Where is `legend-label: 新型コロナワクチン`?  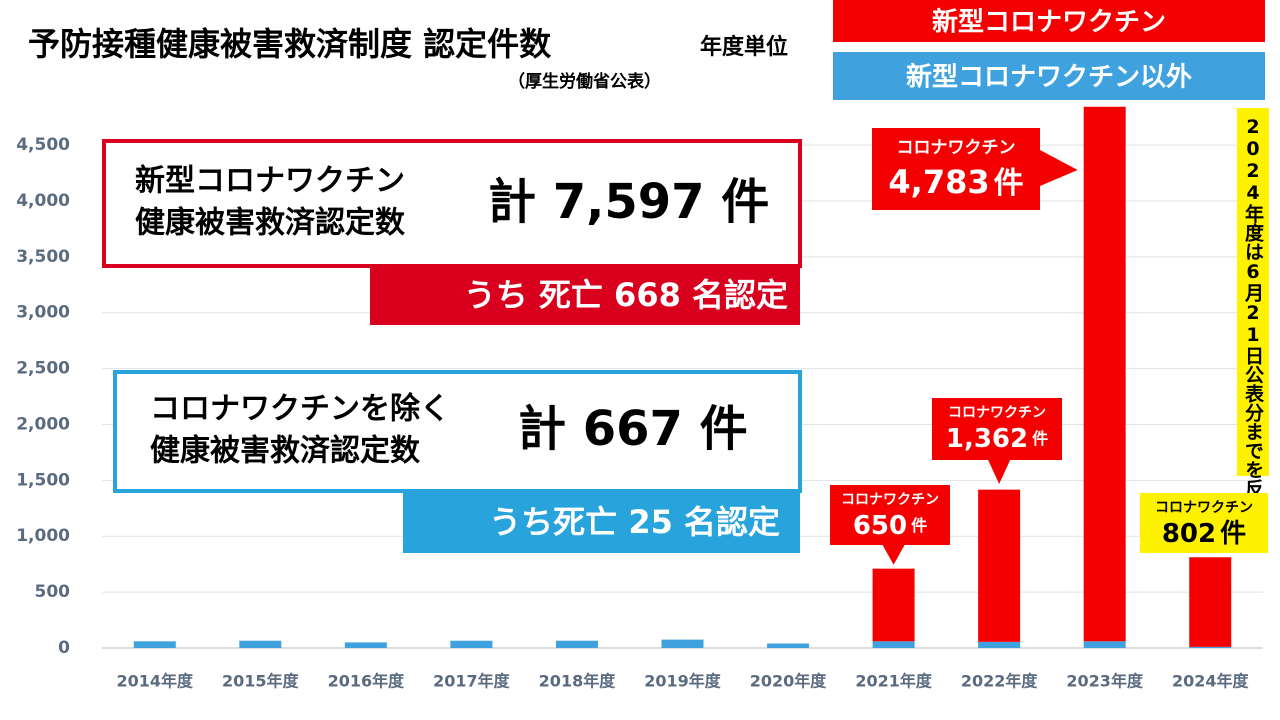 legend-label: 新型コロナワクチン is located at coordinates (1049, 22).